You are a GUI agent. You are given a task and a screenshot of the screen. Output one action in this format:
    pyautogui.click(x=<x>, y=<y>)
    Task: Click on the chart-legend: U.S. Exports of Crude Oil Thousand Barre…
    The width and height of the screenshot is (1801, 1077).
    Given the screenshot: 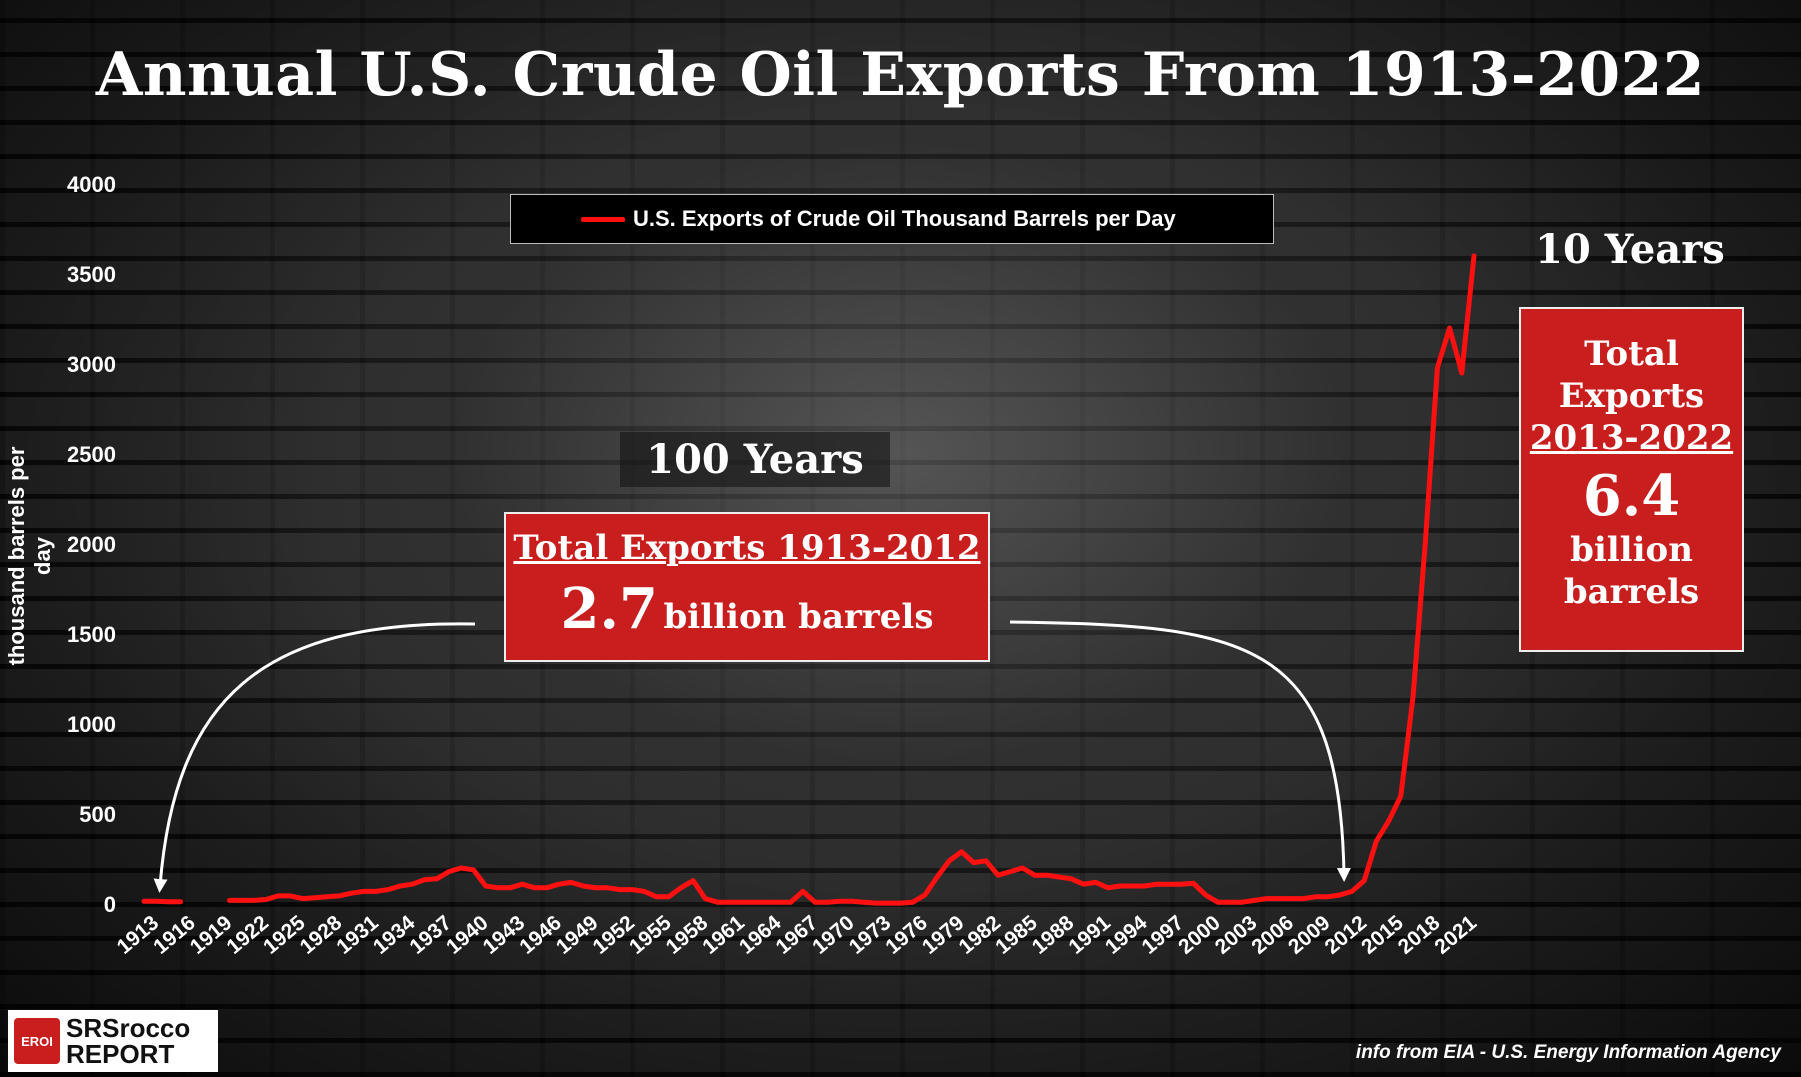 What is the action you would take?
    pyautogui.click(x=892, y=219)
    